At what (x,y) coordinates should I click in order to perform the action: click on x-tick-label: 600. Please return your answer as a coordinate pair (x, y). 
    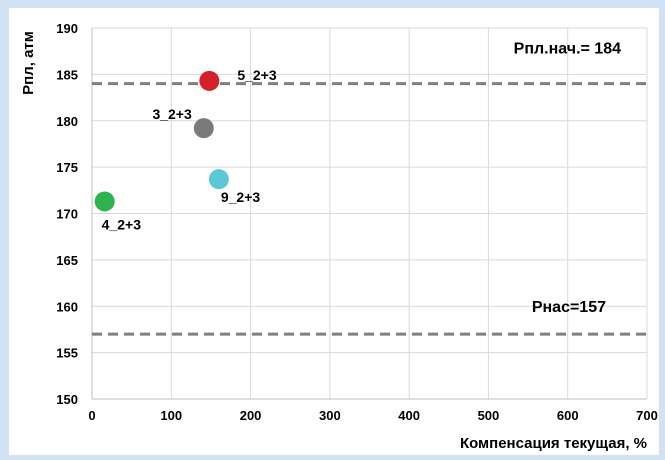
    Looking at the image, I should click on (568, 415).